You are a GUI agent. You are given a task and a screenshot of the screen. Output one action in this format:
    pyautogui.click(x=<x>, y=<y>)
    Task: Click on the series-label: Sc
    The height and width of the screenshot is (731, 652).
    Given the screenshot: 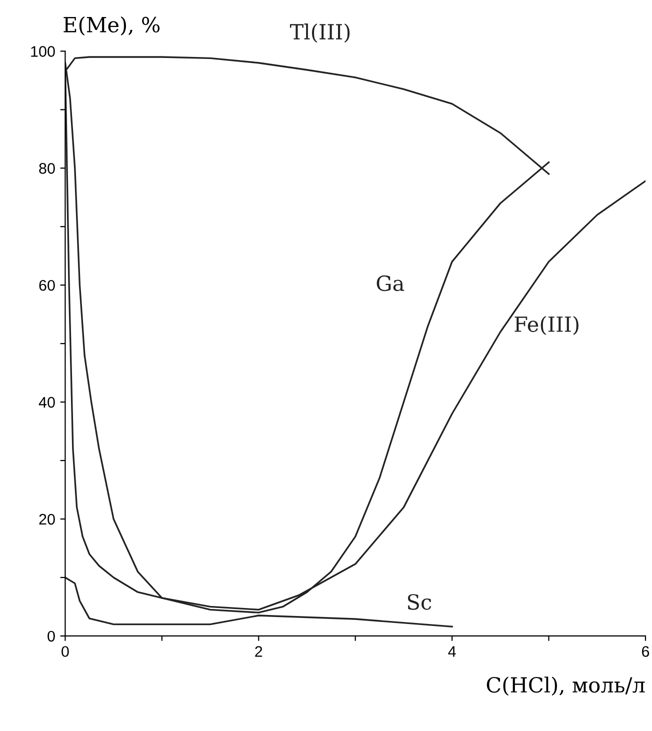 What is the action you would take?
    pyautogui.click(x=420, y=602)
    